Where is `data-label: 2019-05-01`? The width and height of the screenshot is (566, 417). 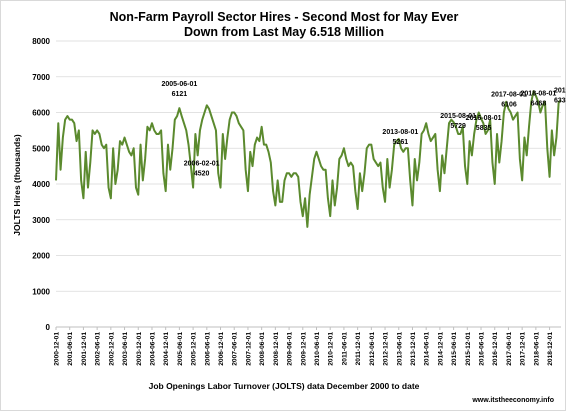
data-label: 2019-05-01 is located at coordinates (560, 91).